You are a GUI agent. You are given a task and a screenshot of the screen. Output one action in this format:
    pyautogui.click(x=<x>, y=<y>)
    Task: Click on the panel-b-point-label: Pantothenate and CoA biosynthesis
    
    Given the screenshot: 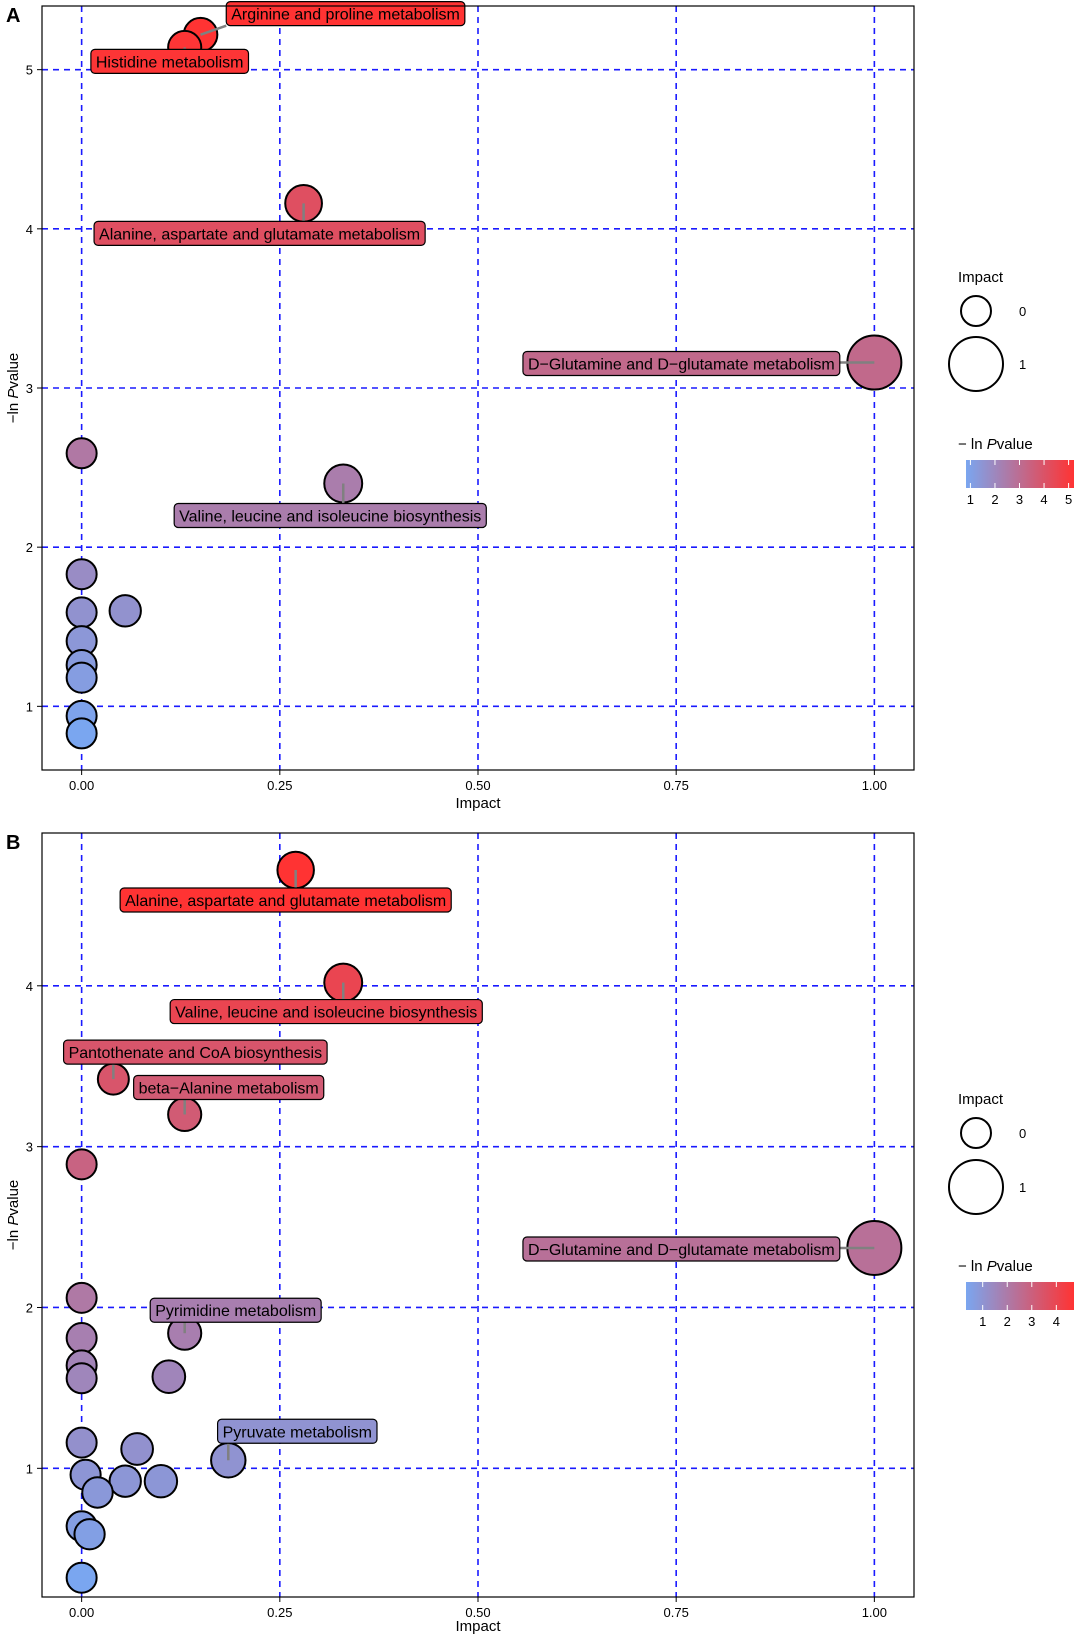 What is the action you would take?
    pyautogui.click(x=195, y=1059)
    